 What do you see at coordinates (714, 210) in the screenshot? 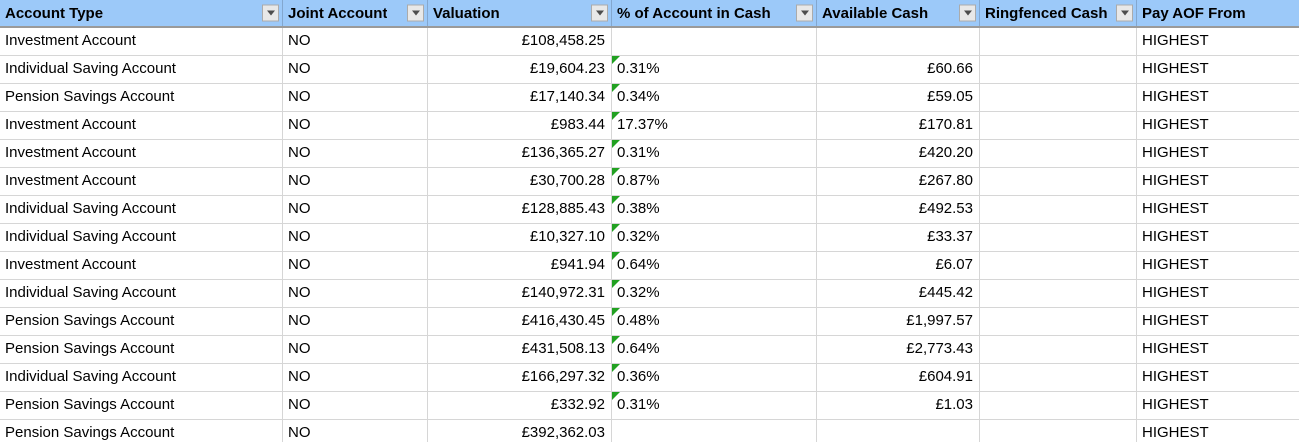
I see `cell-pct-of-account-in-cash: 0.38%` at bounding box center [714, 210].